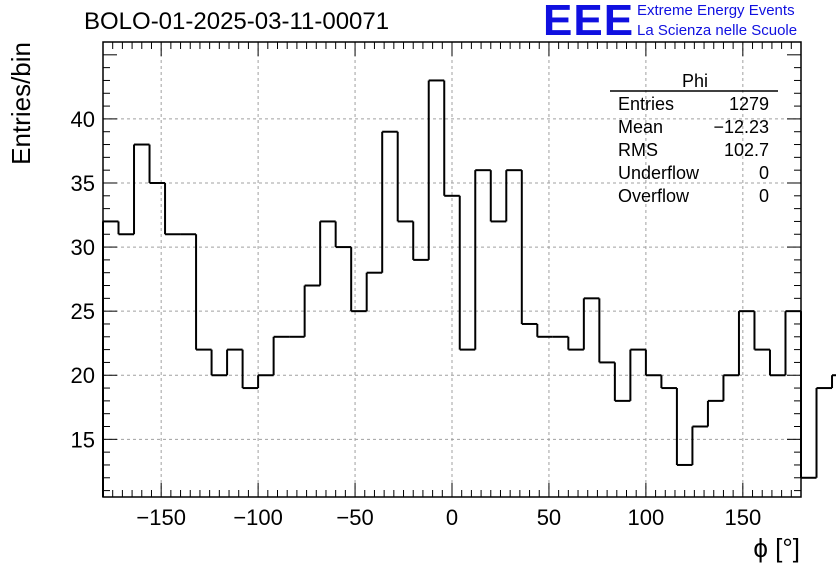 Image resolution: width=836 pixels, height=572 pixels. What do you see at coordinates (83, 247) in the screenshot?
I see `y-tick-label: 30` at bounding box center [83, 247].